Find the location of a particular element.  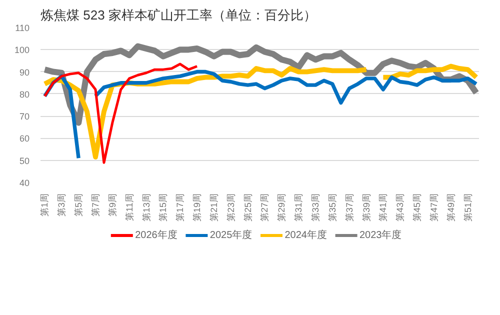

y-tick-label: 70 is located at coordinates (24, 117).